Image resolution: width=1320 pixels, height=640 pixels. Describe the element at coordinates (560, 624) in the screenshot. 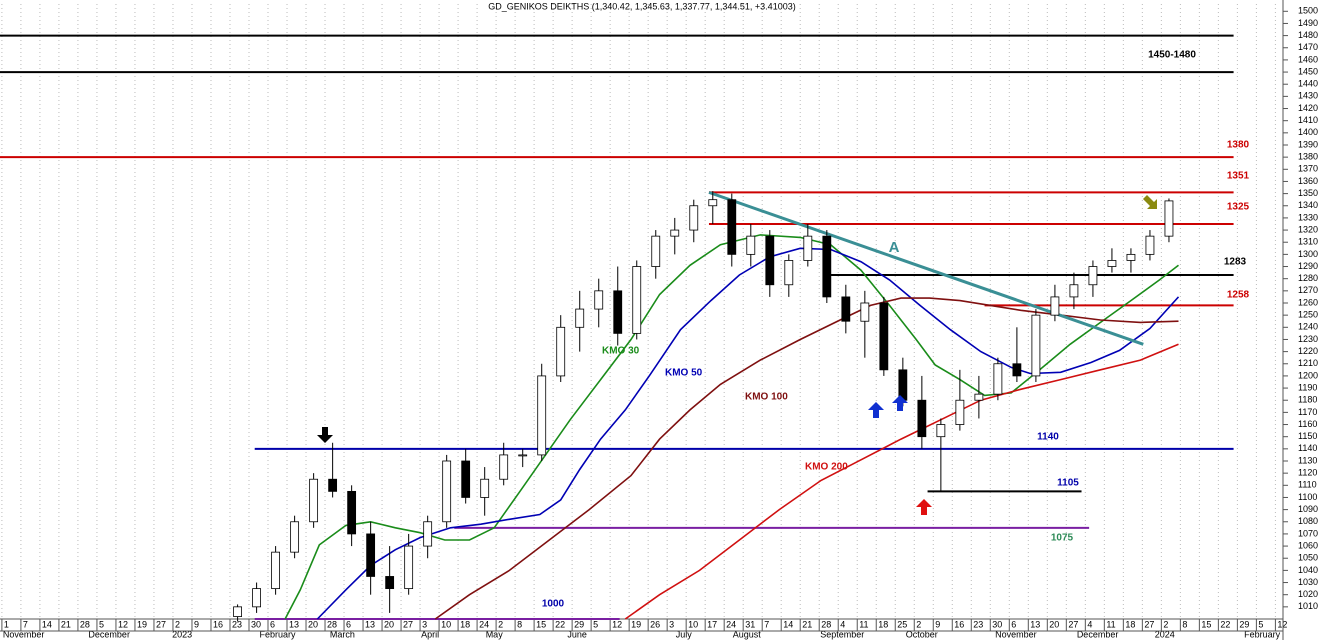

I see `x-tick-label: 22` at that location.